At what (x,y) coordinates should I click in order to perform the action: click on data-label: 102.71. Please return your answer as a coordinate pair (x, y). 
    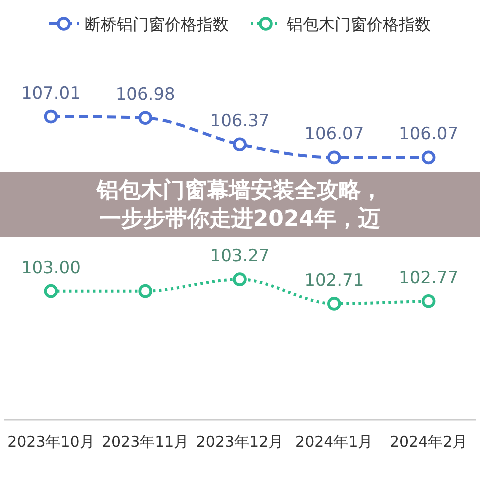
    Looking at the image, I should click on (334, 280).